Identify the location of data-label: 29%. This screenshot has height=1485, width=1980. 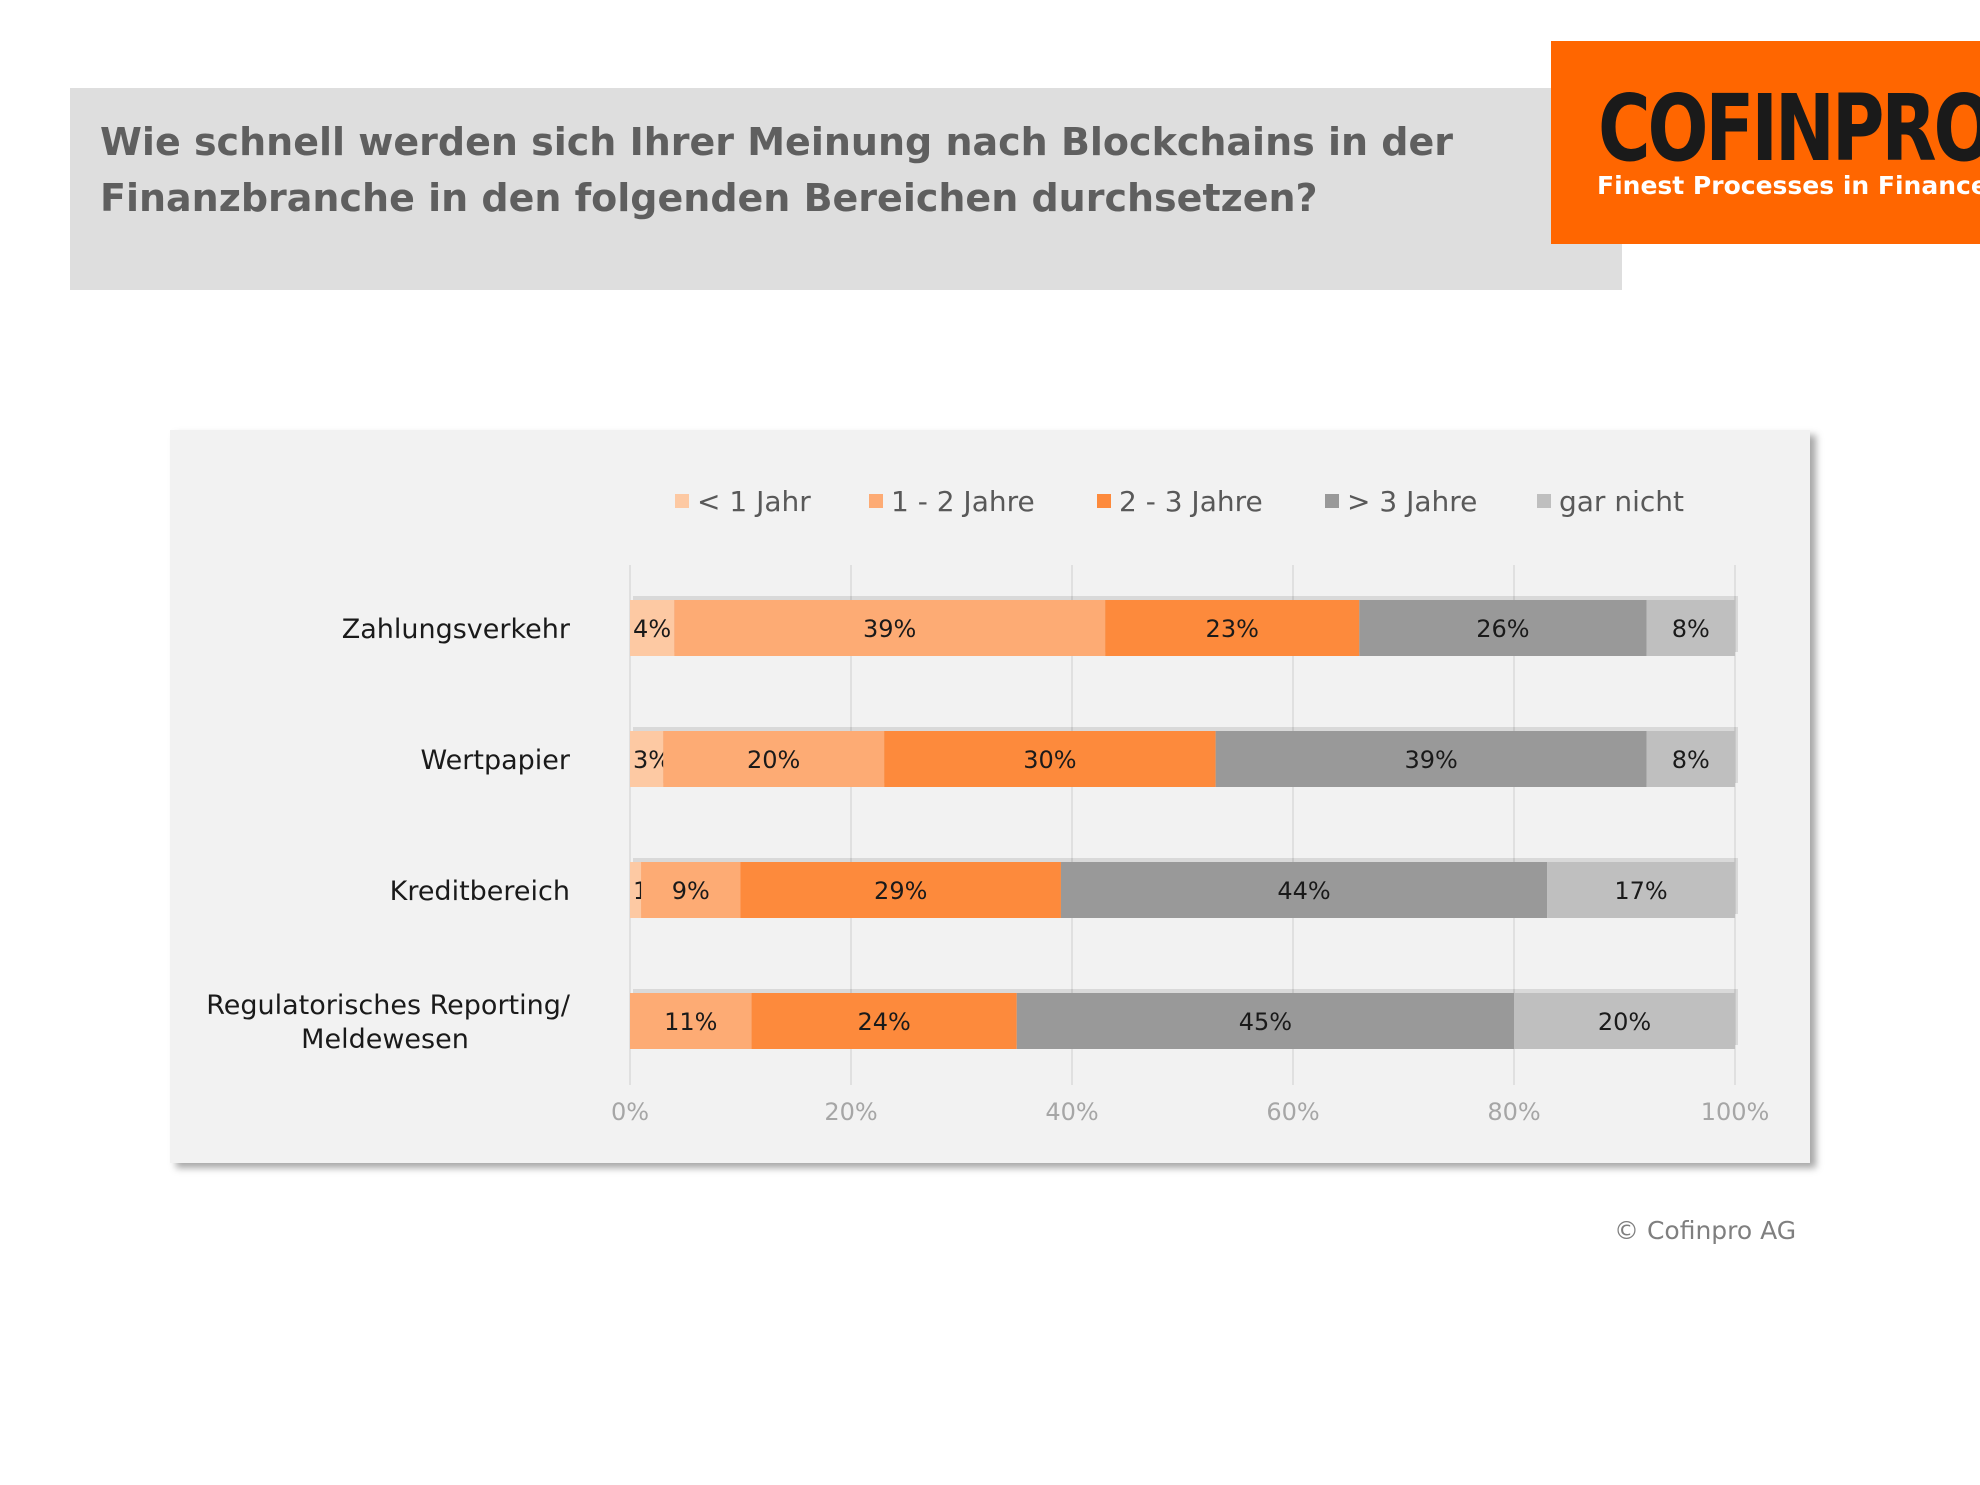
(900, 891).